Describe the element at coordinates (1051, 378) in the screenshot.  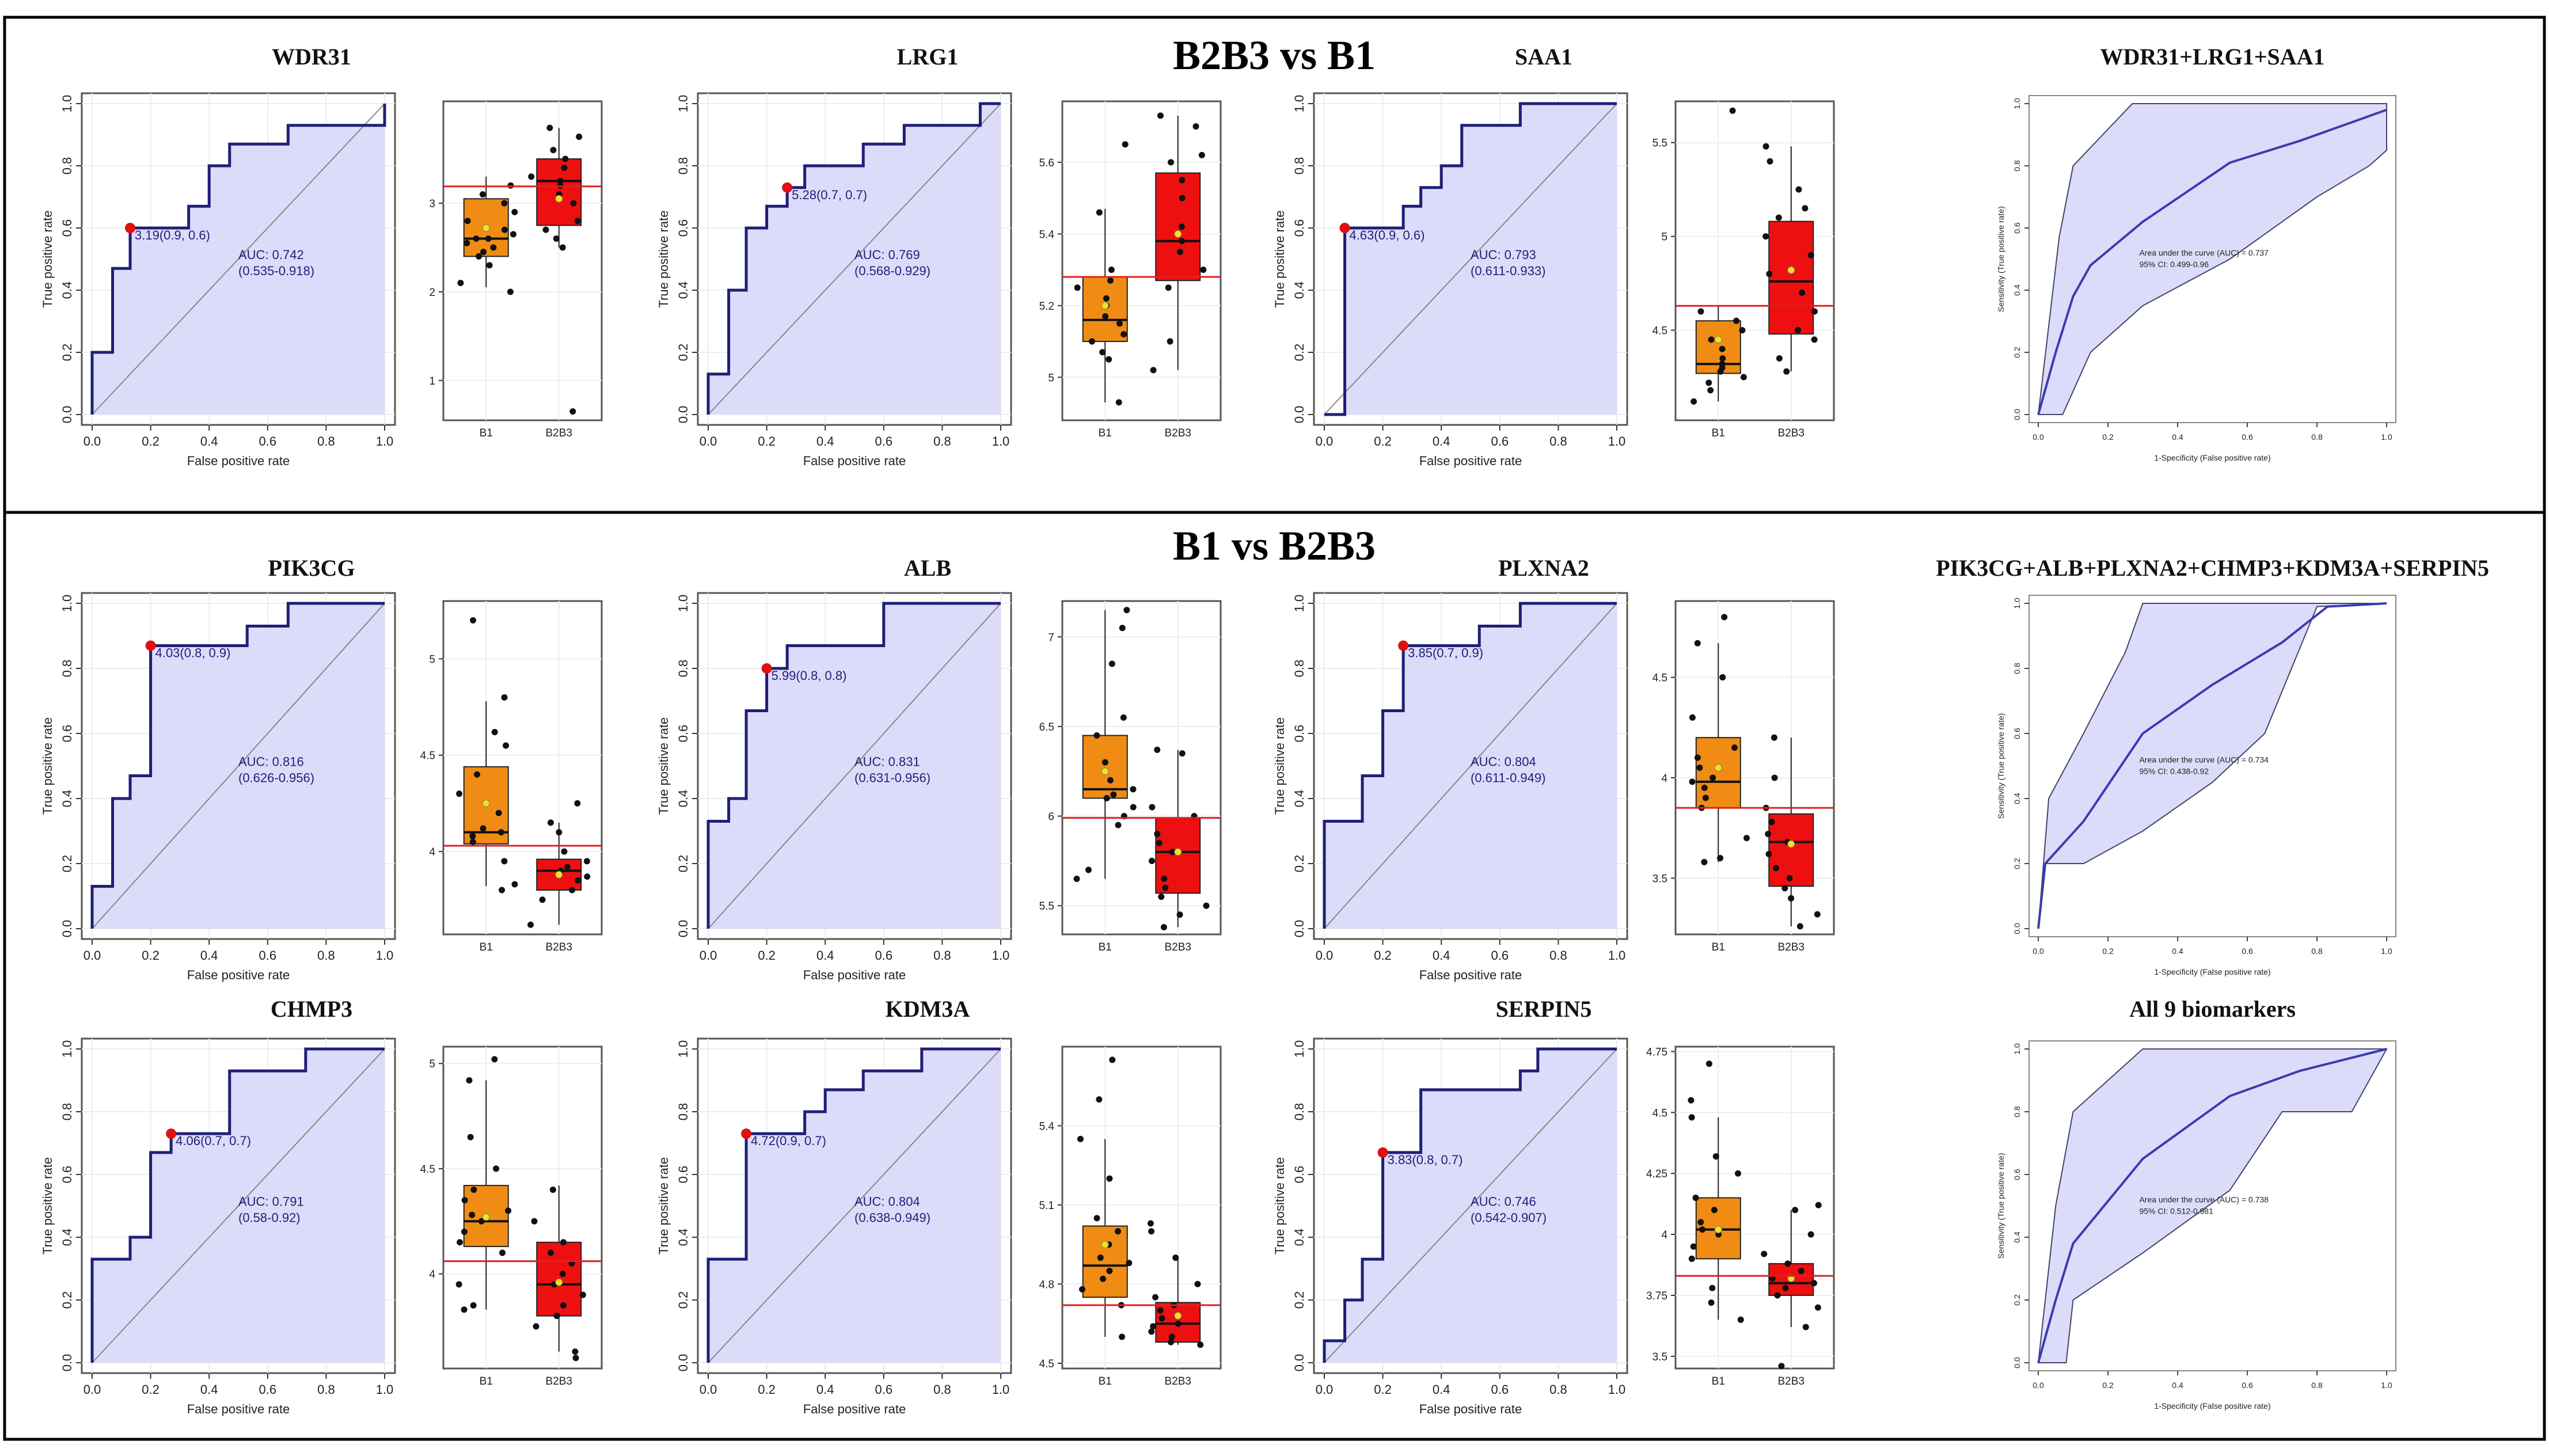
I see `box-y-tick-label: 5` at that location.